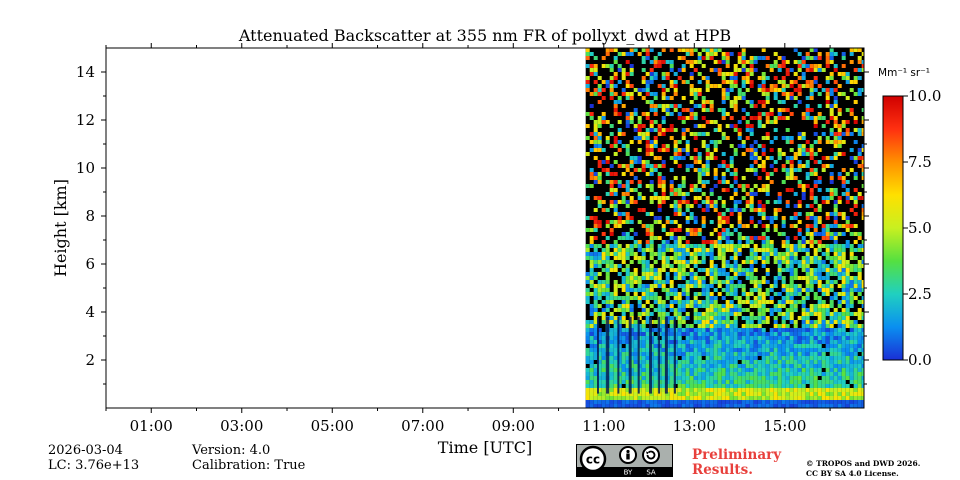  What do you see at coordinates (151, 426) in the screenshot?
I see `x-tick-label: 01:00` at bounding box center [151, 426].